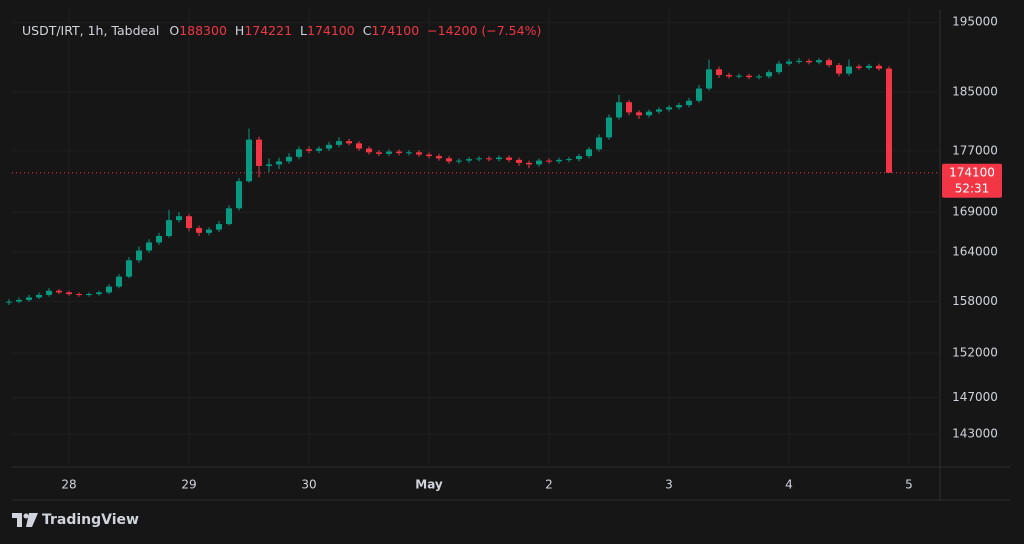  Describe the element at coordinates (549, 485) in the screenshot. I see `x-tick-label: 2` at that location.